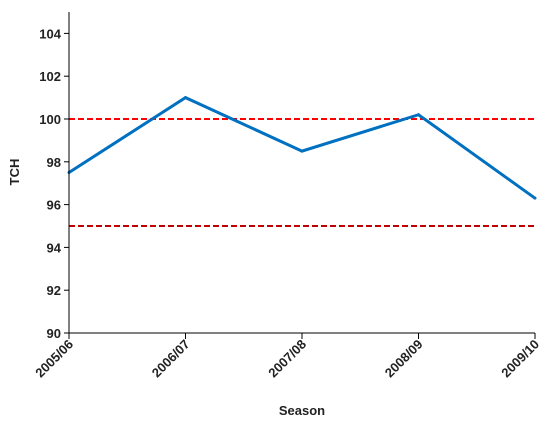 This screenshot has height=432, width=550. I want to click on x-axis-title: Season, so click(302, 410).